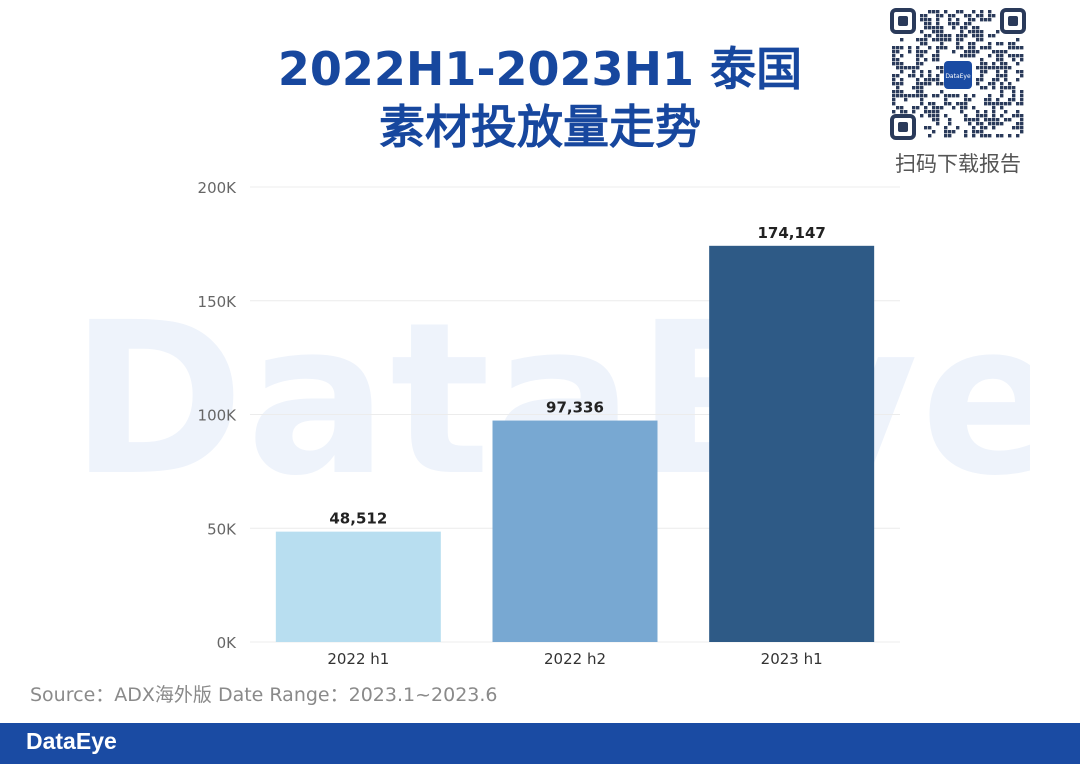 This screenshot has width=1080, height=764. I want to click on data-label: 48,512, so click(358, 519).